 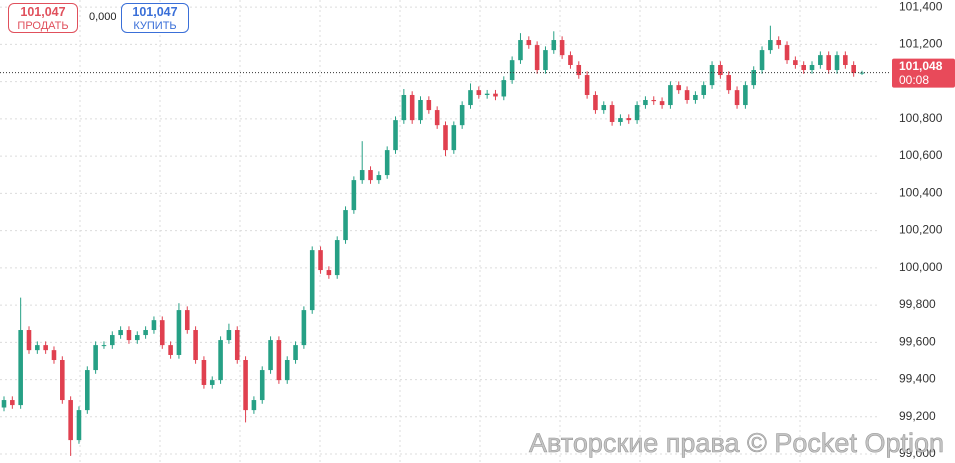 I want to click on y-tick-label: 99,200, so click(x=917, y=416).